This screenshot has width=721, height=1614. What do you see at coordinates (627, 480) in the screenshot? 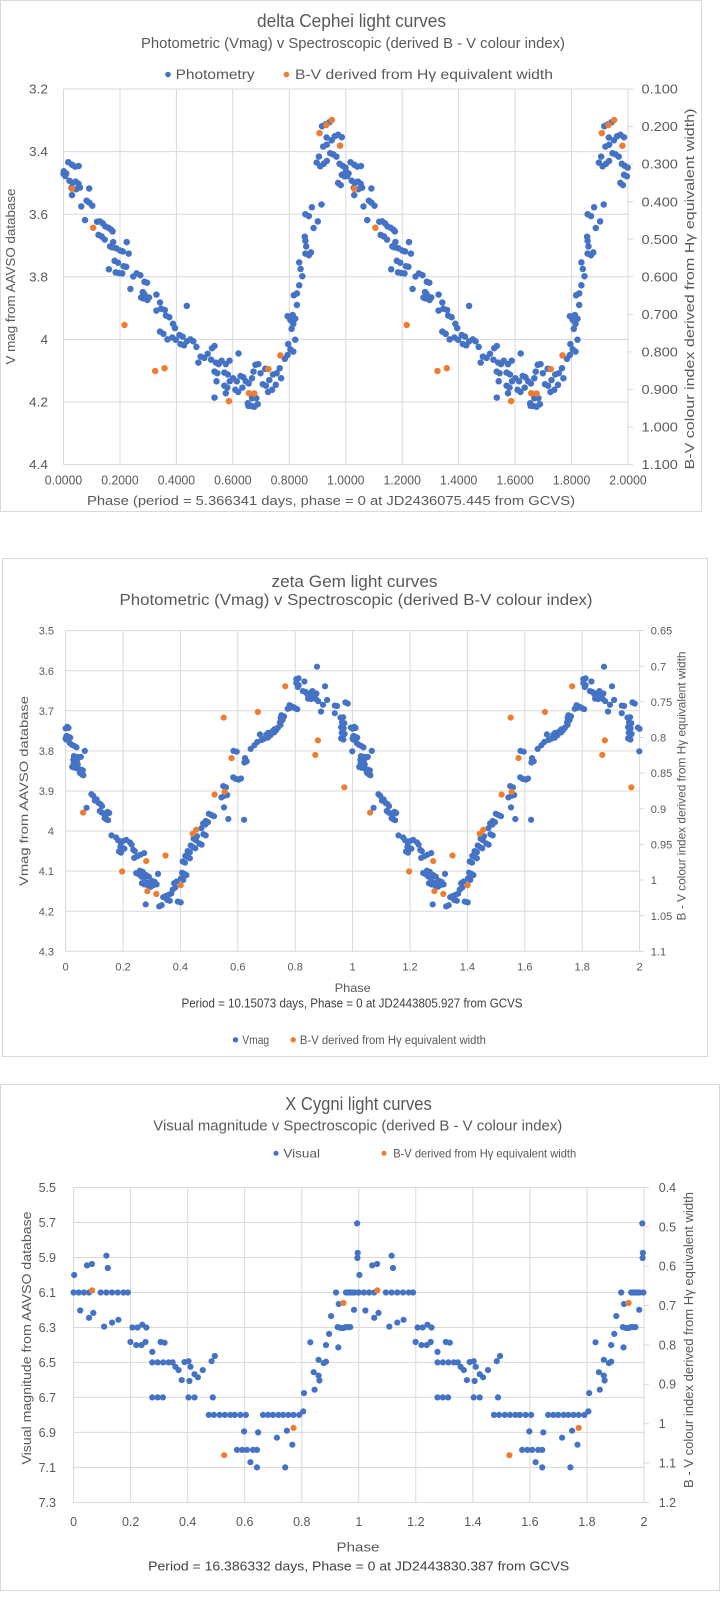
I see `svg-text: 2.0000` at bounding box center [627, 480].